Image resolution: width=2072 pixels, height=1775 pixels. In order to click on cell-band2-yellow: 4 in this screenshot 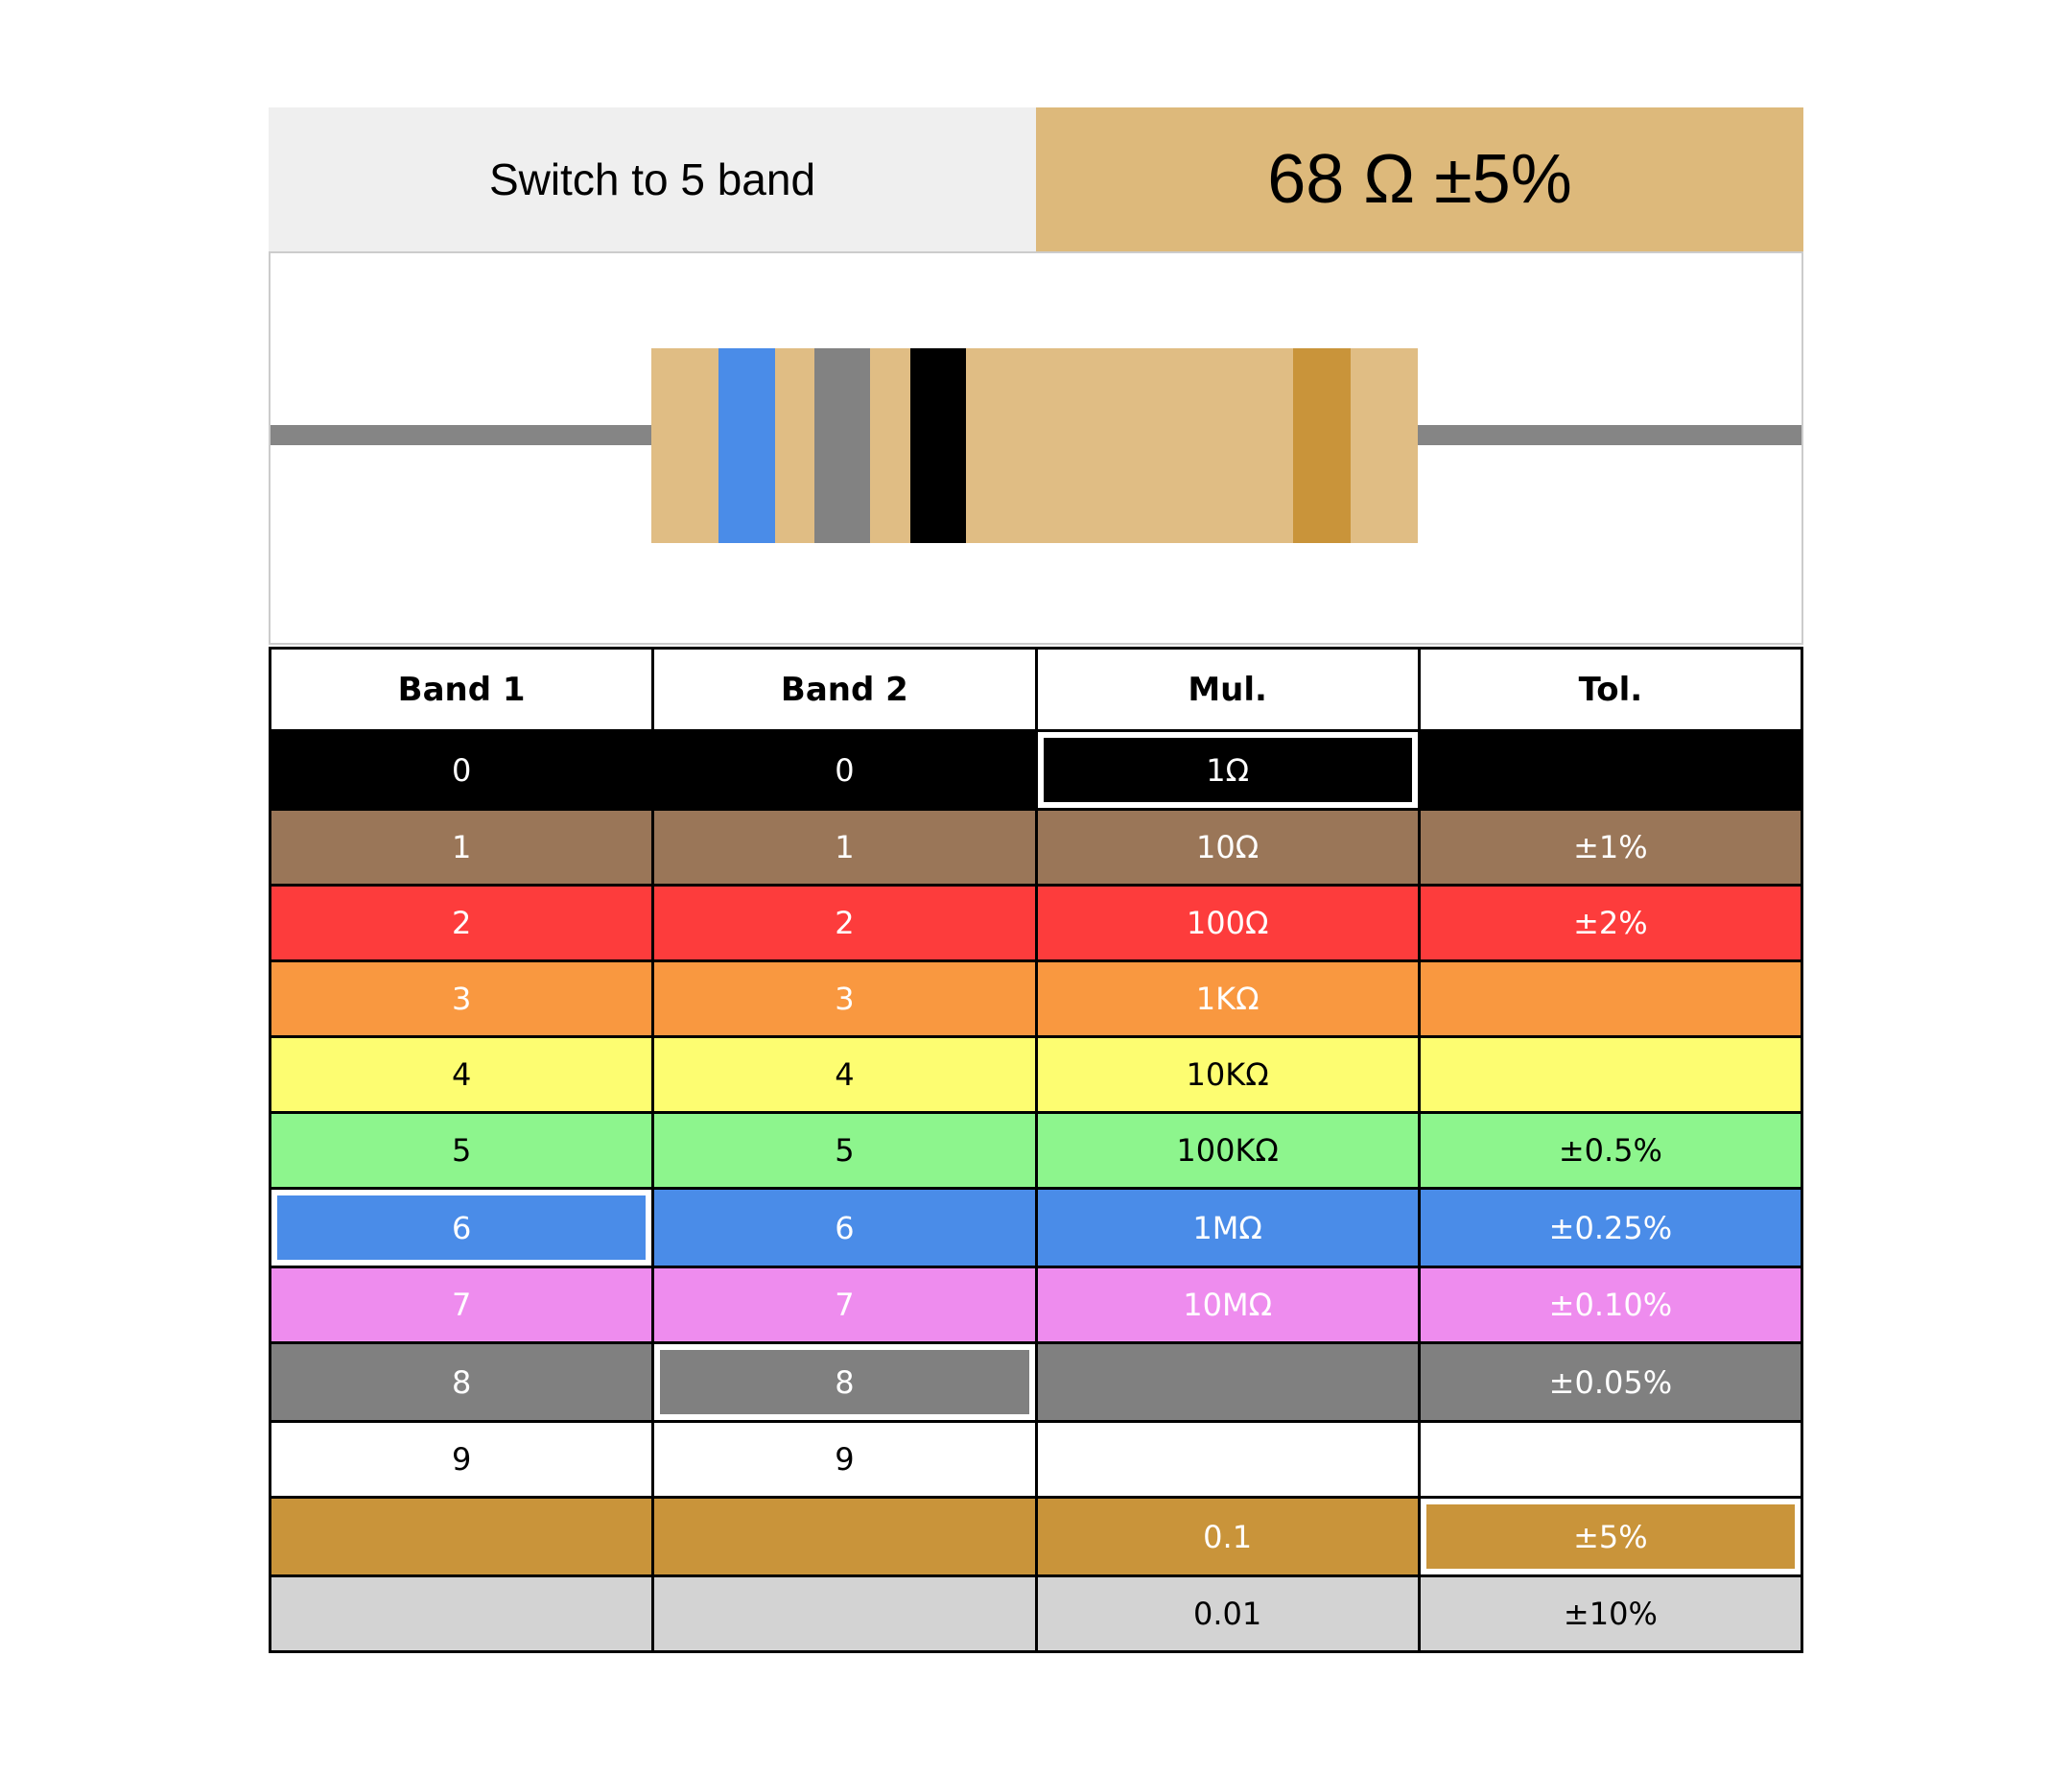, I will do `click(844, 1074)`.